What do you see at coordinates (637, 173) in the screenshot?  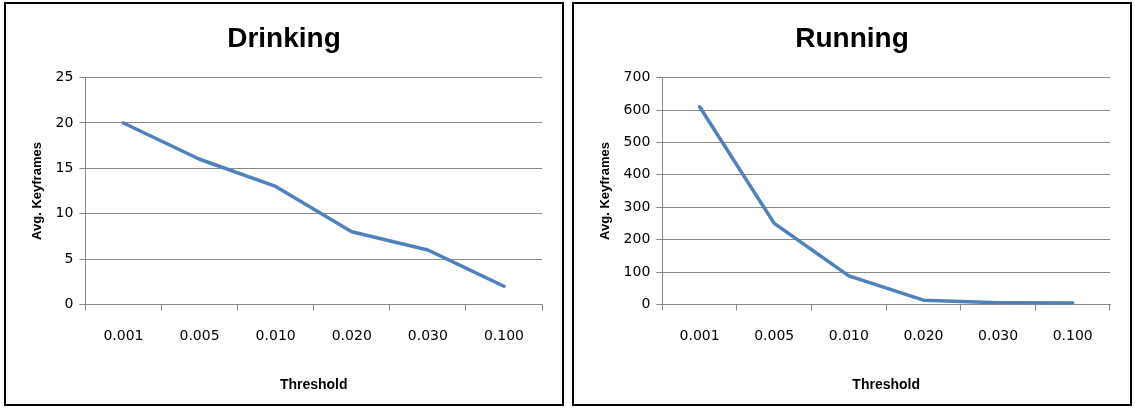 I see `y-tick-label: 400` at bounding box center [637, 173].